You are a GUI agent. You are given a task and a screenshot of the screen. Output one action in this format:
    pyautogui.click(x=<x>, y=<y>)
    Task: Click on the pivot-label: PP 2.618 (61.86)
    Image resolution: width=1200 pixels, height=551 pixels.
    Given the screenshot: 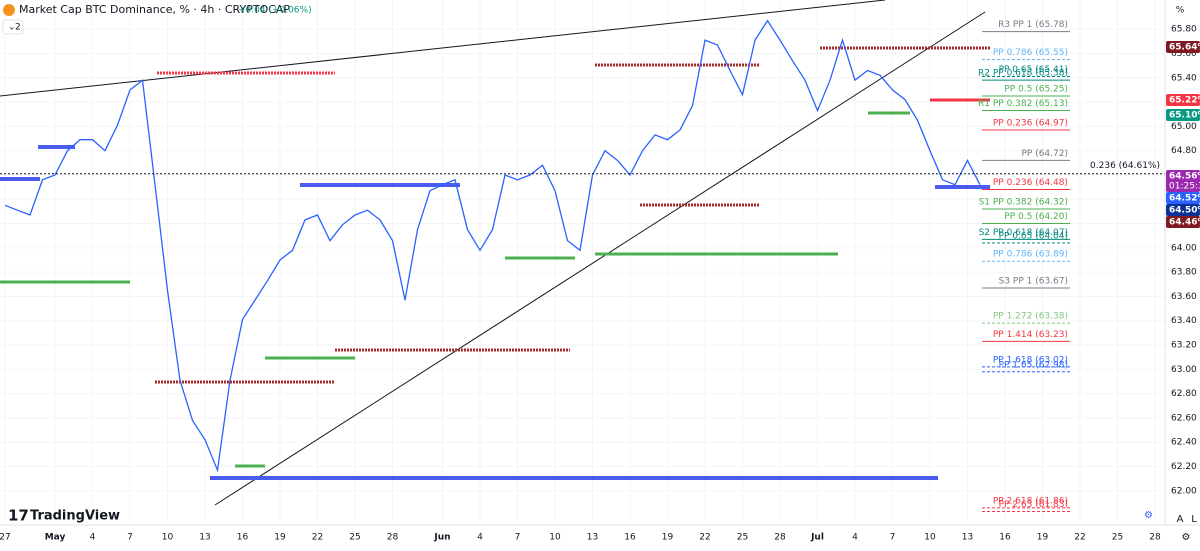 What is the action you would take?
    pyautogui.click(x=1030, y=501)
    